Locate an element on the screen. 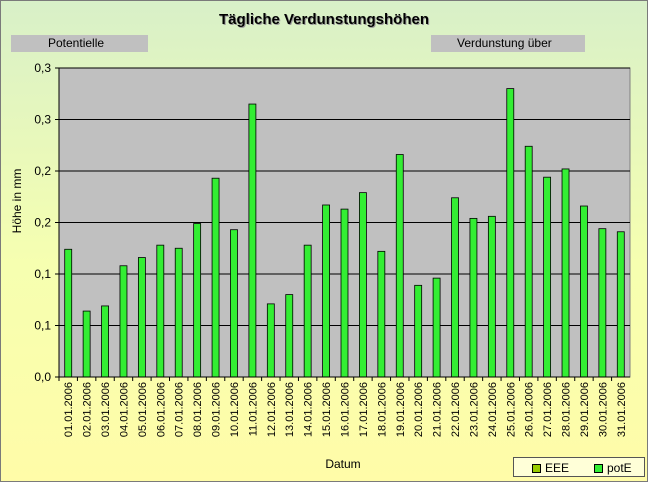  x-tick-label: 11.01.2006 is located at coordinates (253, 409).